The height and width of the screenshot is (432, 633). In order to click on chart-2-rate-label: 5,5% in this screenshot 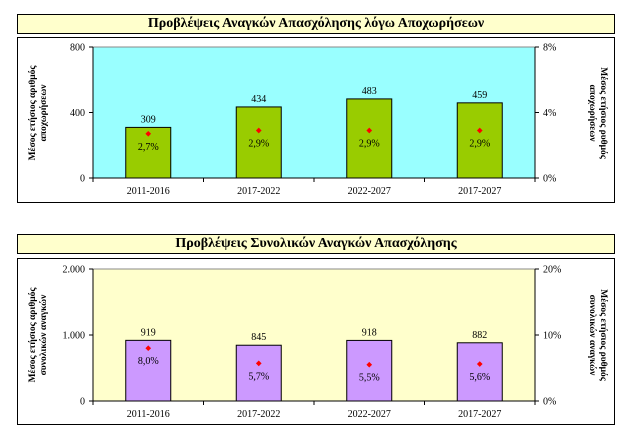, I will do `click(369, 378)`.